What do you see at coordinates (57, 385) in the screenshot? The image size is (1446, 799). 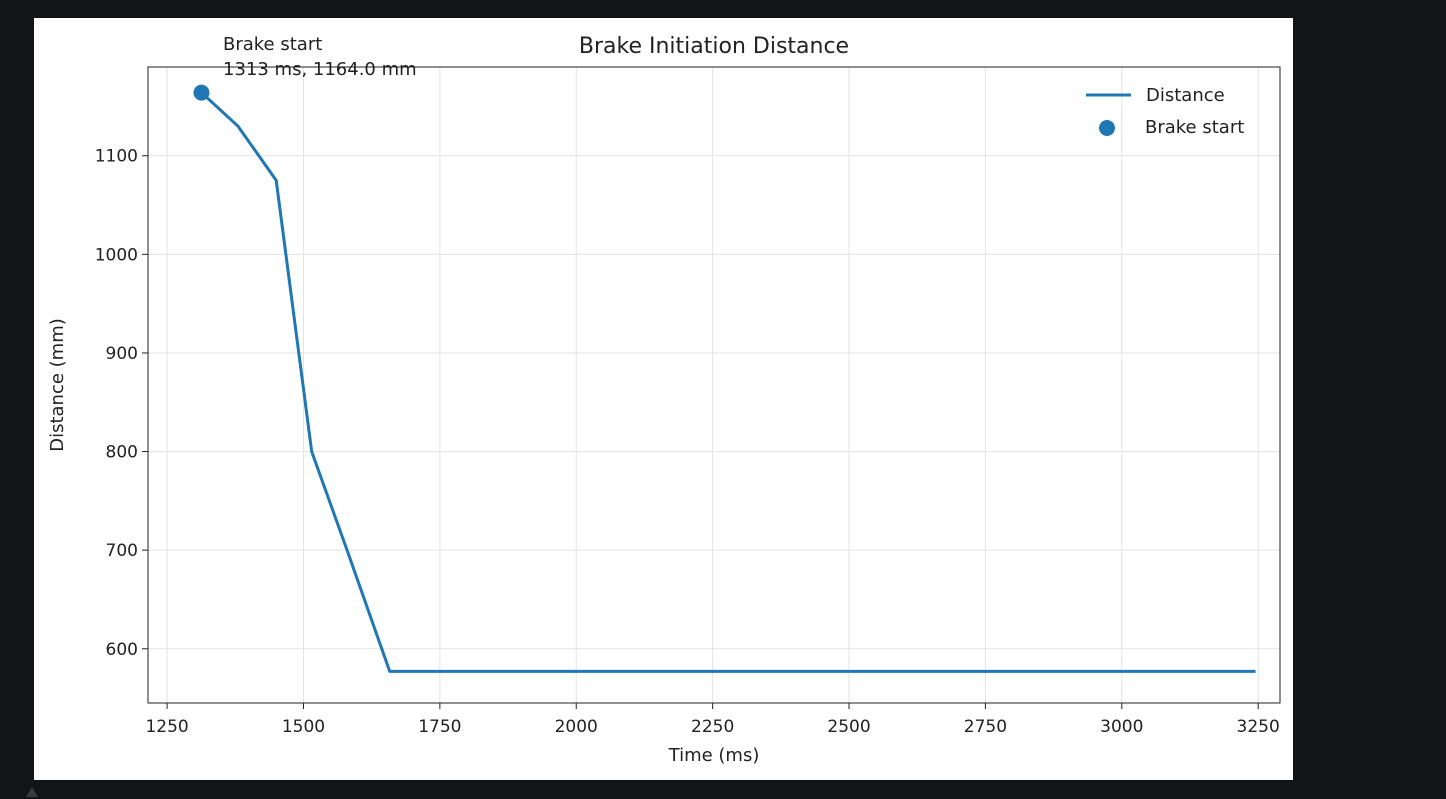 I see `y-axis-label: Distance (mm)` at bounding box center [57, 385].